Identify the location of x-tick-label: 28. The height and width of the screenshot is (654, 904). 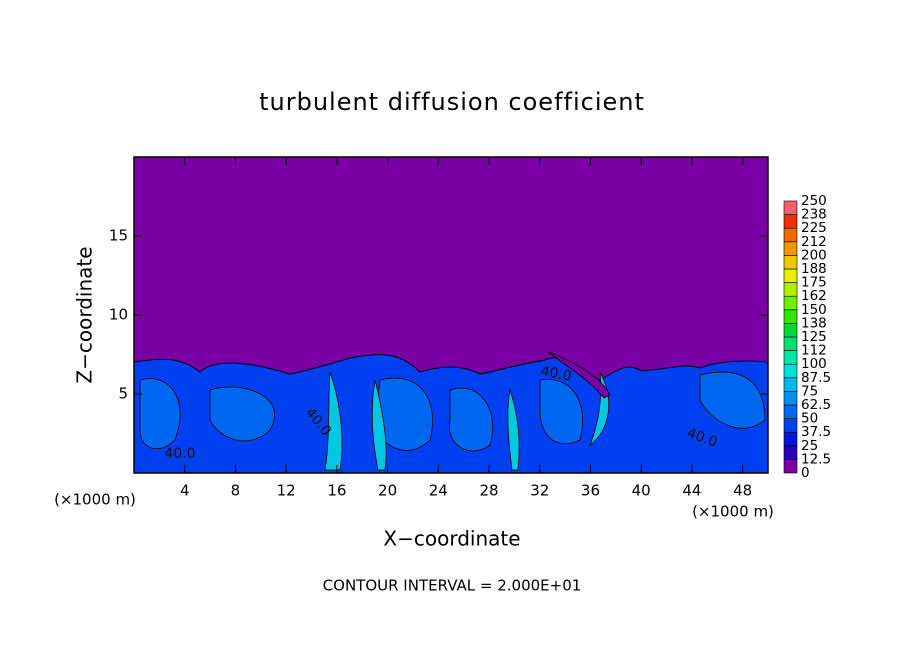
(488, 491).